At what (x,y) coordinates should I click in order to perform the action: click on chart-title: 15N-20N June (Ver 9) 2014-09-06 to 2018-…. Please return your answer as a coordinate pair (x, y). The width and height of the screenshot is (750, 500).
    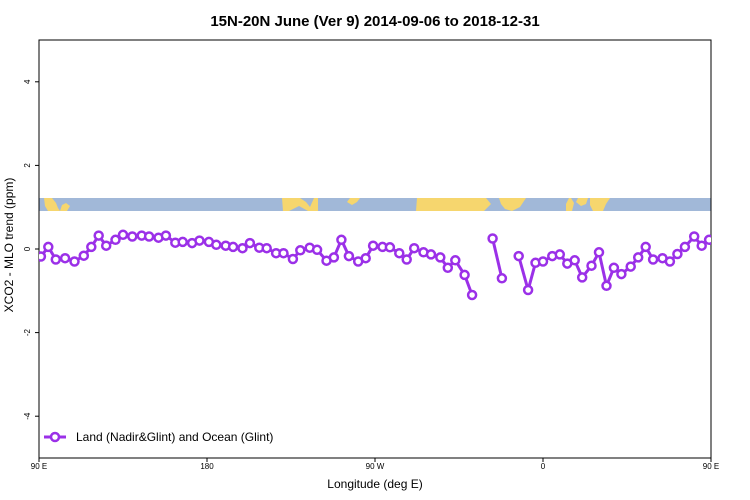
    Looking at the image, I should click on (374, 21).